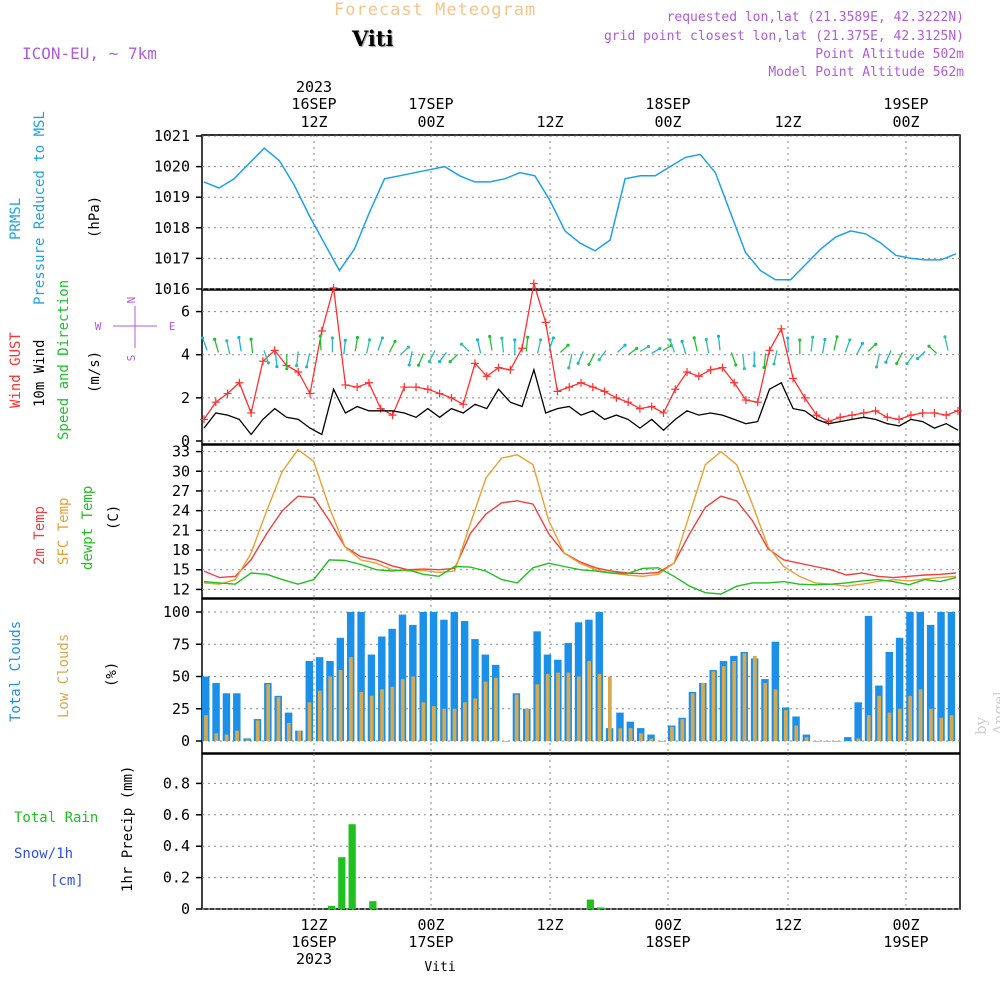 The height and width of the screenshot is (1000, 1000). Describe the element at coordinates (172, 228) in the screenshot. I see `pressure-tick-label-2: 1018` at that location.